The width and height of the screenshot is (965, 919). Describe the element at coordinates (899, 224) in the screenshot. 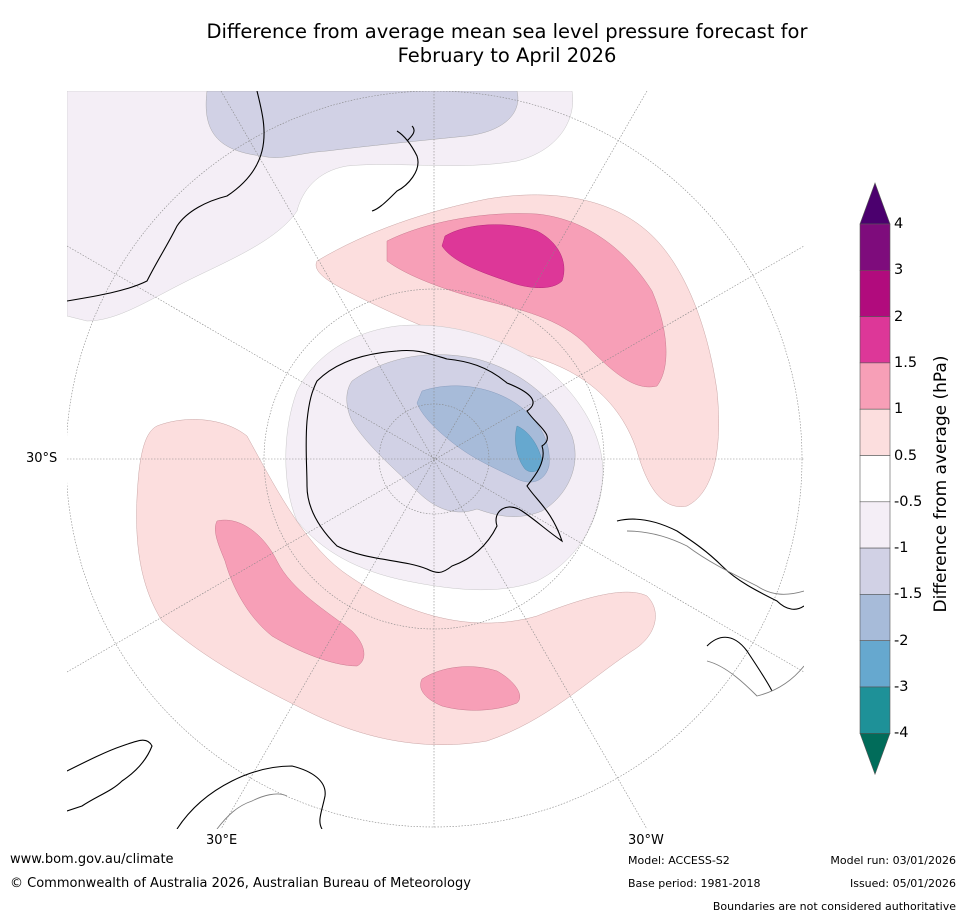

I see `colorbar-tick-label: 4` at that location.